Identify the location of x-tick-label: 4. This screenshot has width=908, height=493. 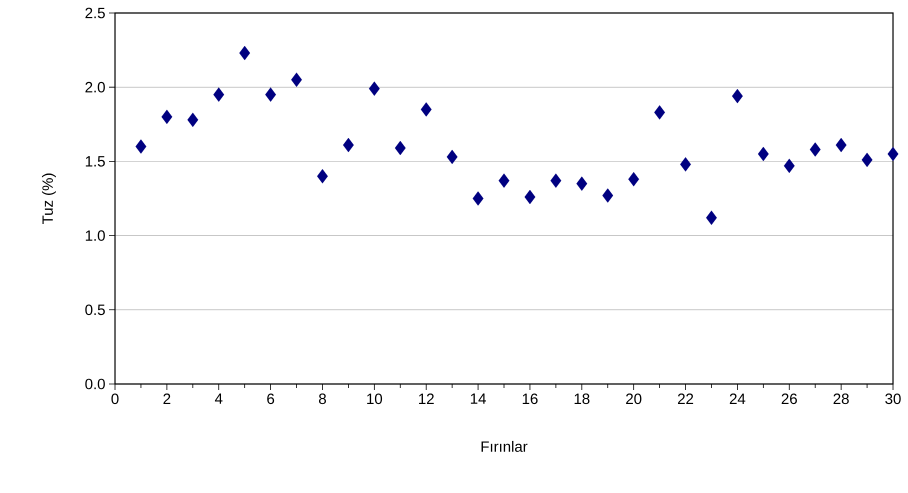
(218, 399).